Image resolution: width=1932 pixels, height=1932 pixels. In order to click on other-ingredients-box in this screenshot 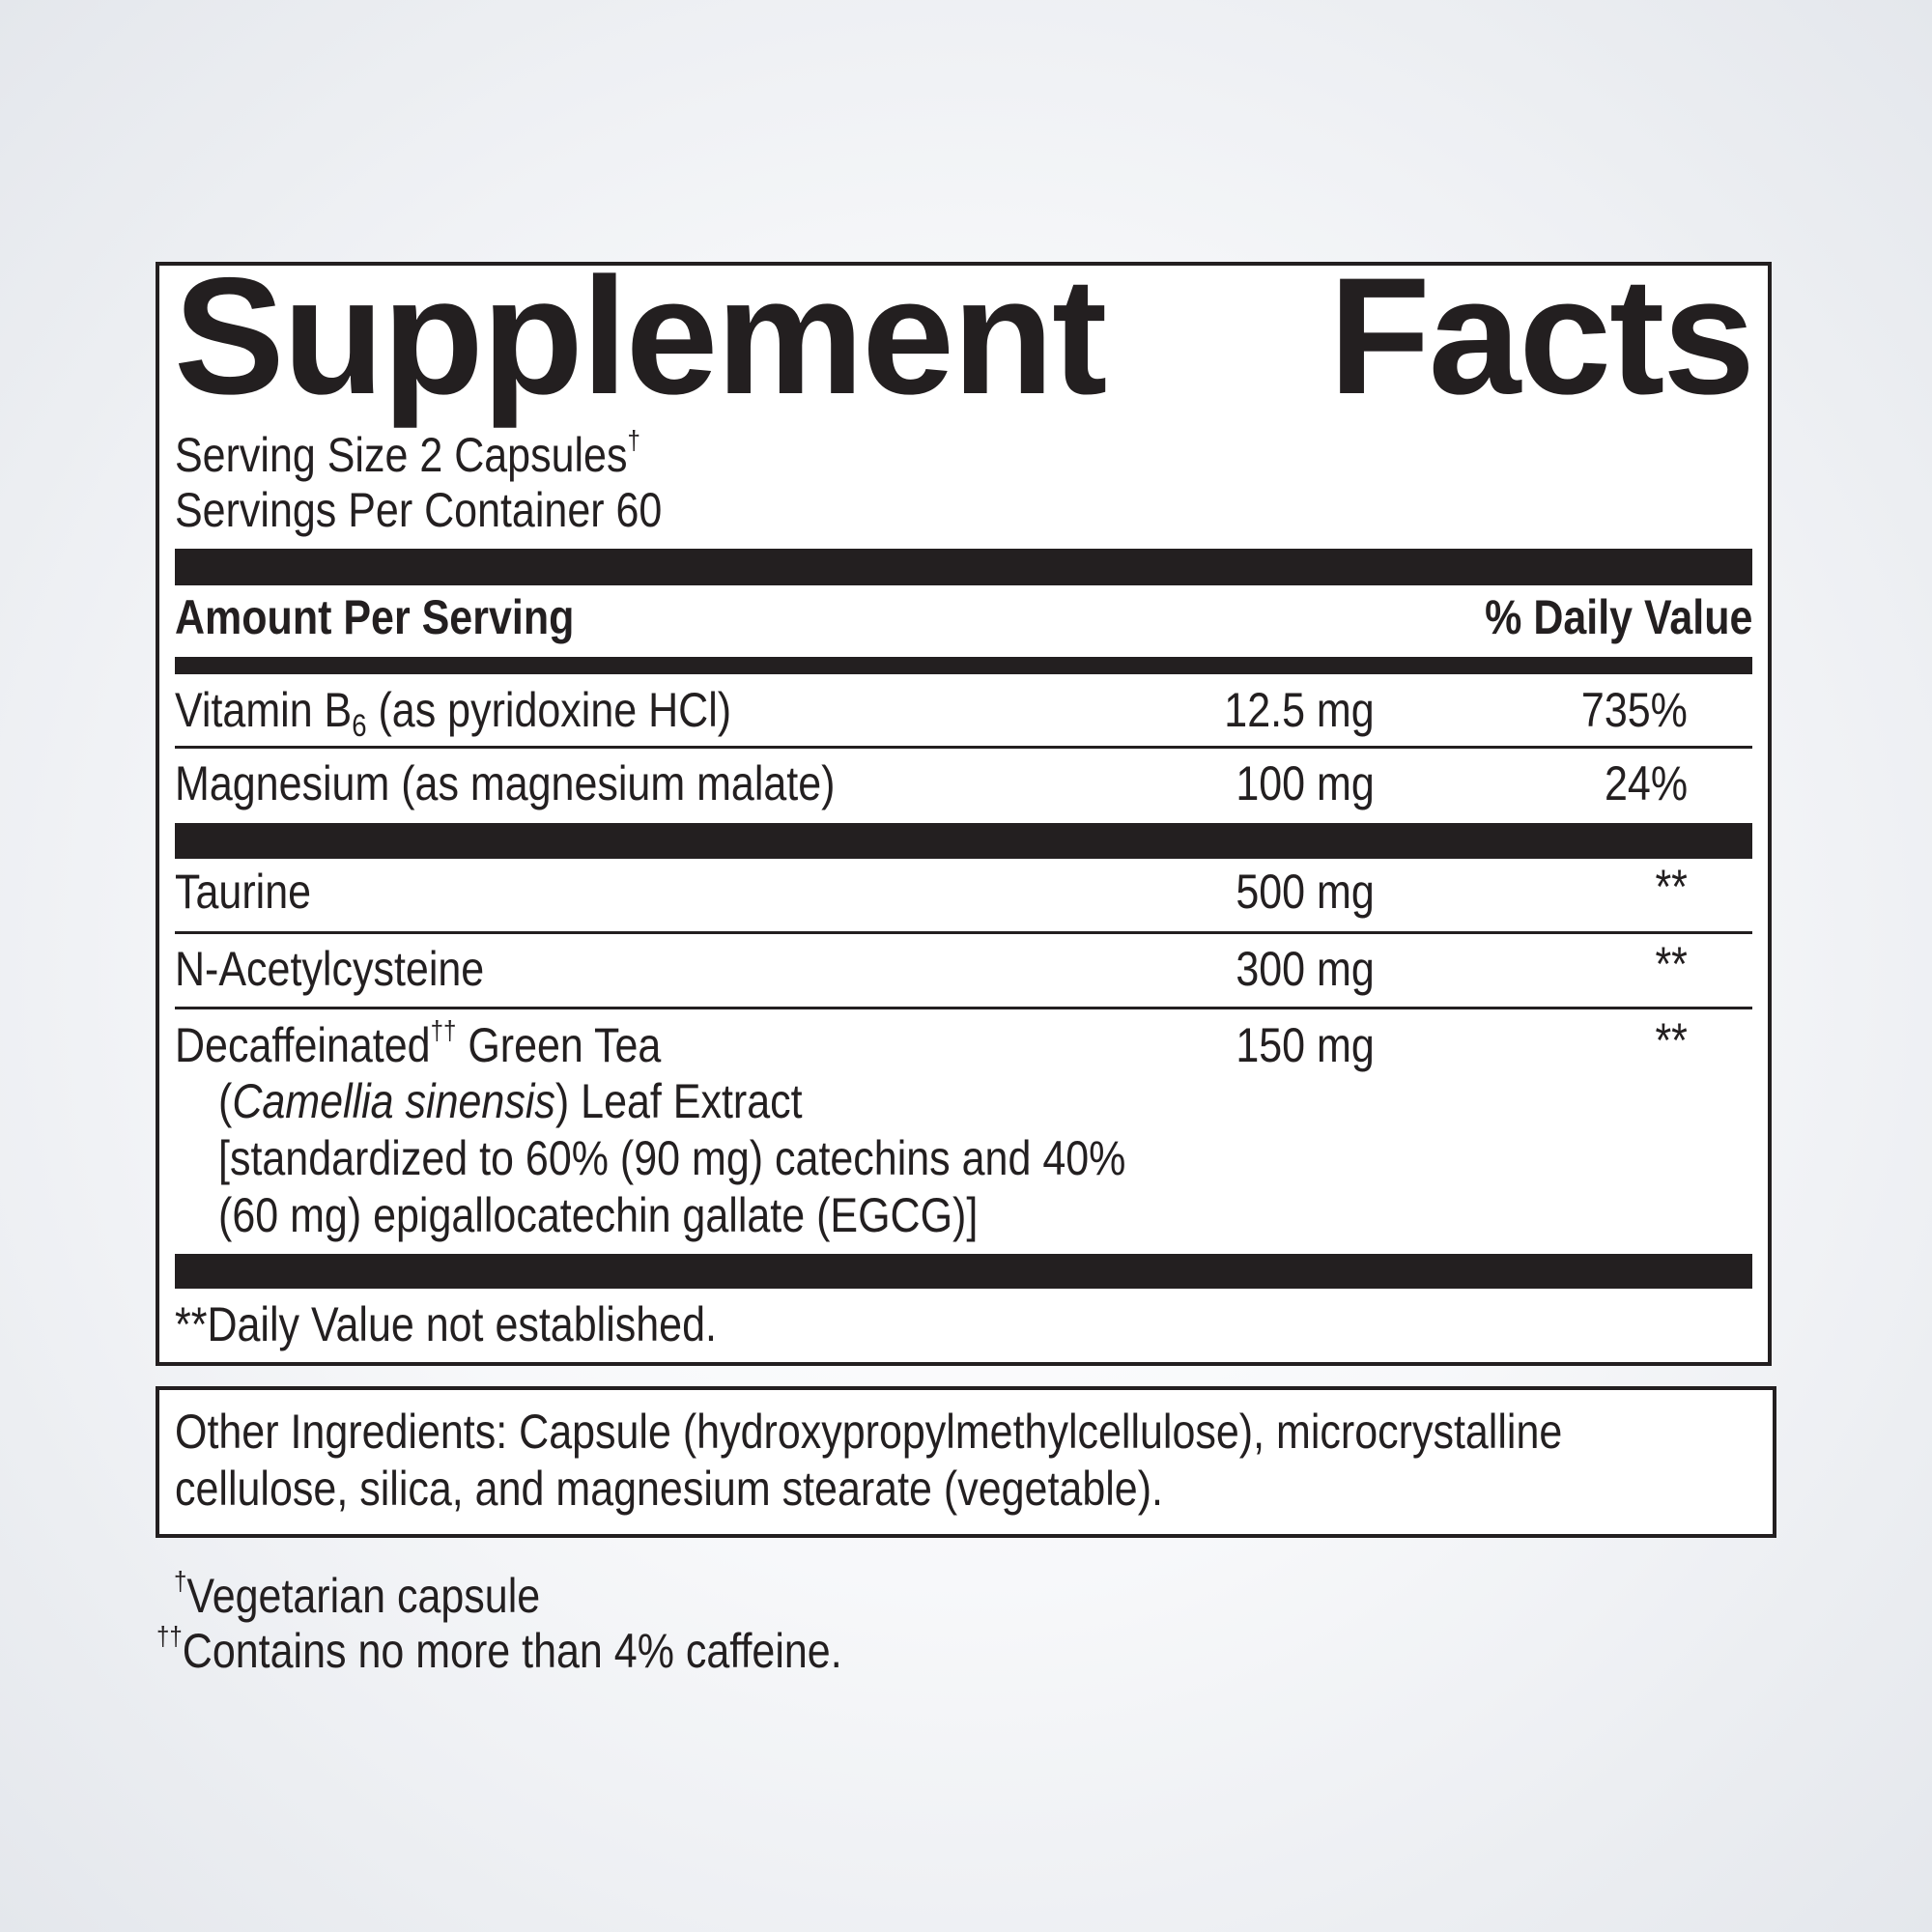, I will do `click(966, 1462)`.